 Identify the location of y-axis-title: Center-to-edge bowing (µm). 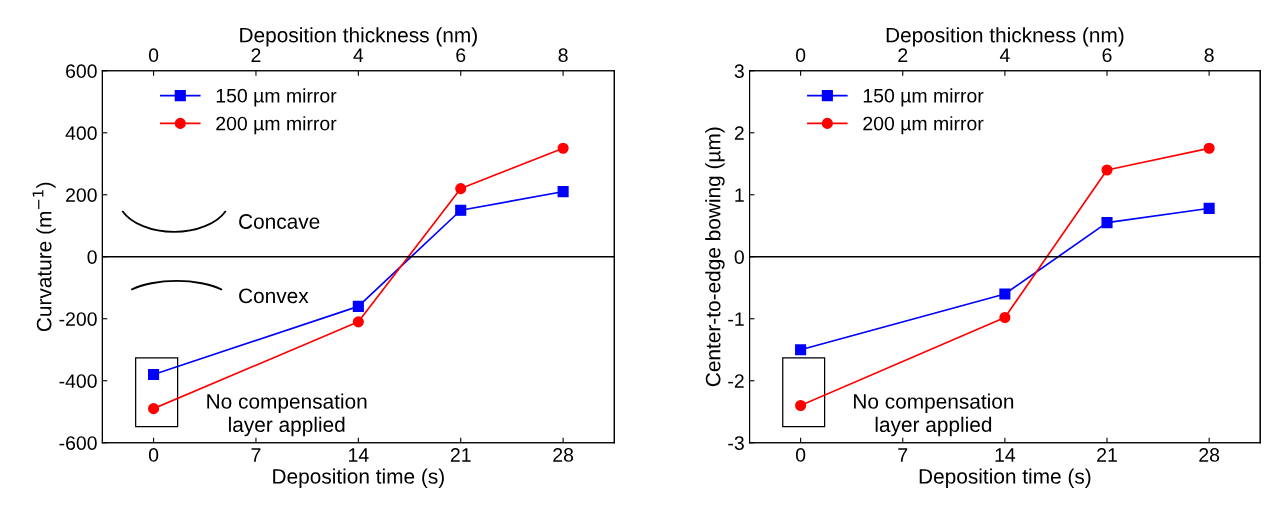
(715, 257).